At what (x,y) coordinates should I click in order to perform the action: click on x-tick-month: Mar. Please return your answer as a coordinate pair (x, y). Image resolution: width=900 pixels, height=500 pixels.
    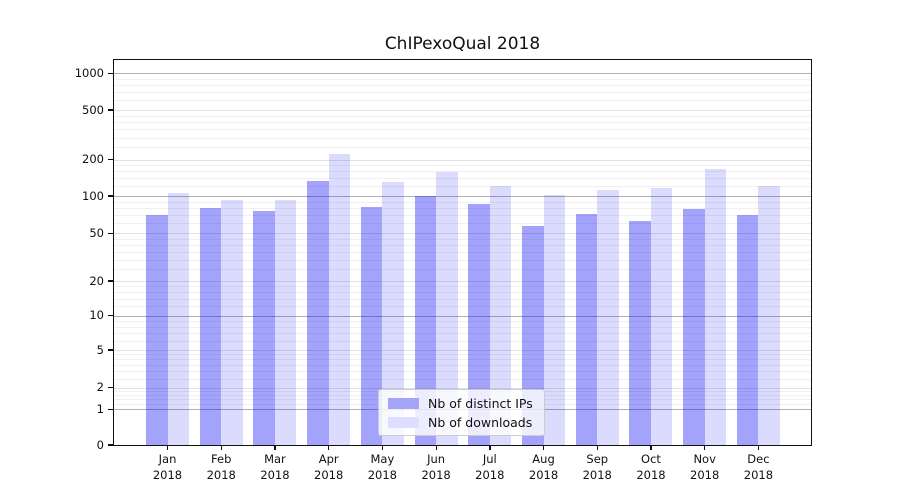
    Looking at the image, I should click on (275, 459).